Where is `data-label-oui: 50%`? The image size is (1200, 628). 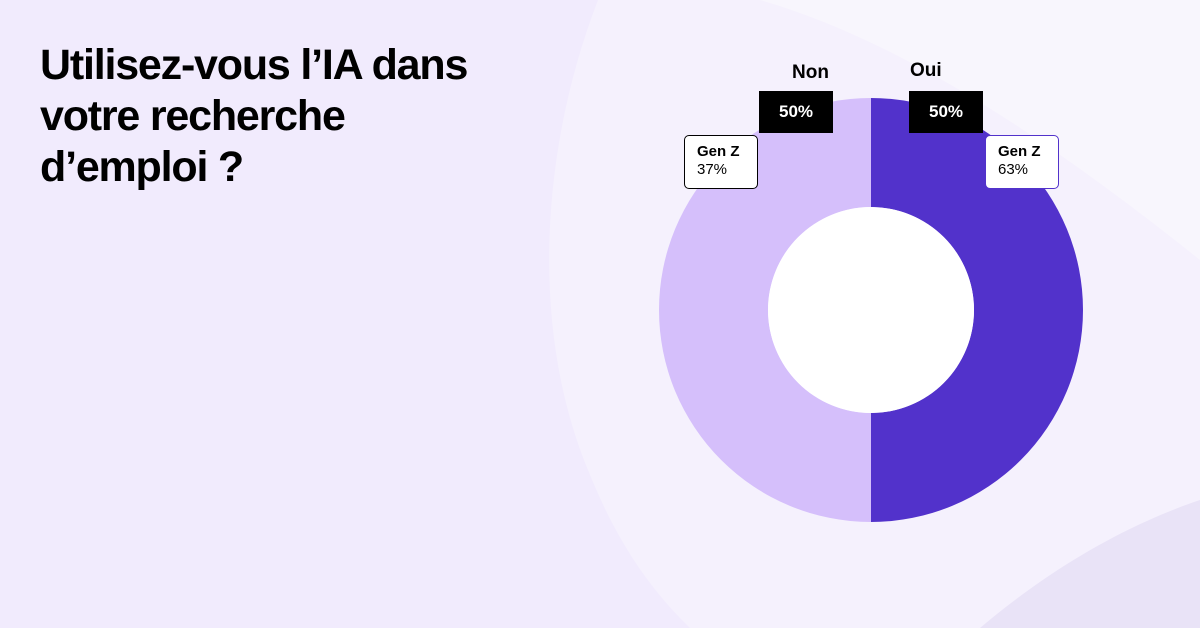 data-label-oui: 50% is located at coordinates (946, 112).